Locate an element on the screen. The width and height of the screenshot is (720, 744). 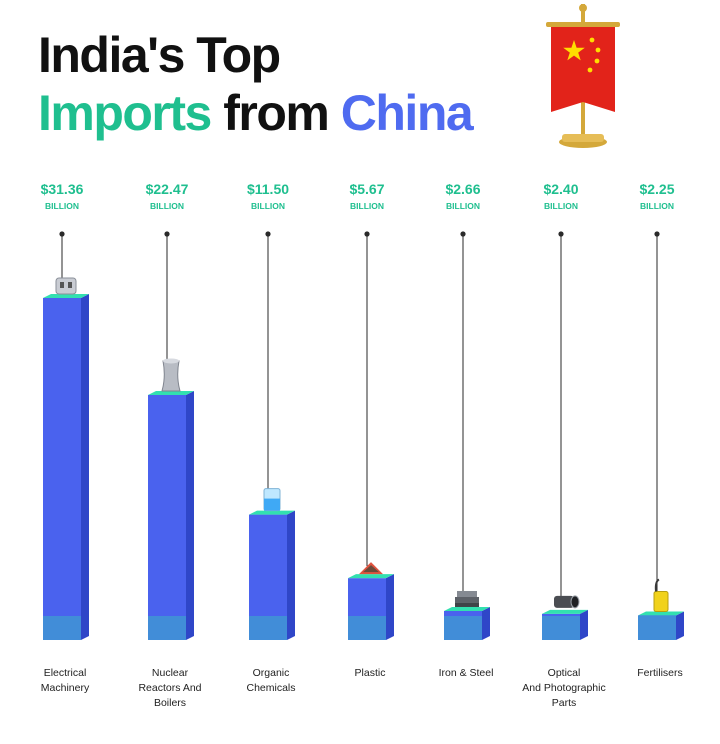
plastic-sheet-icon is located at coordinates (371, 568).